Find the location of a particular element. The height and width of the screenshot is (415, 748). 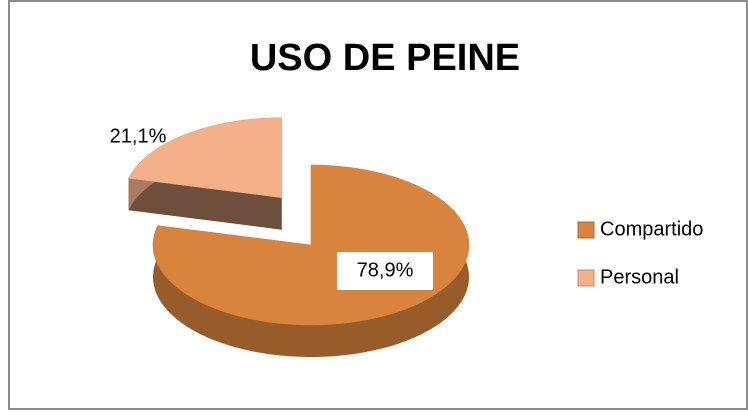

legend-label: Personal is located at coordinates (639, 277).